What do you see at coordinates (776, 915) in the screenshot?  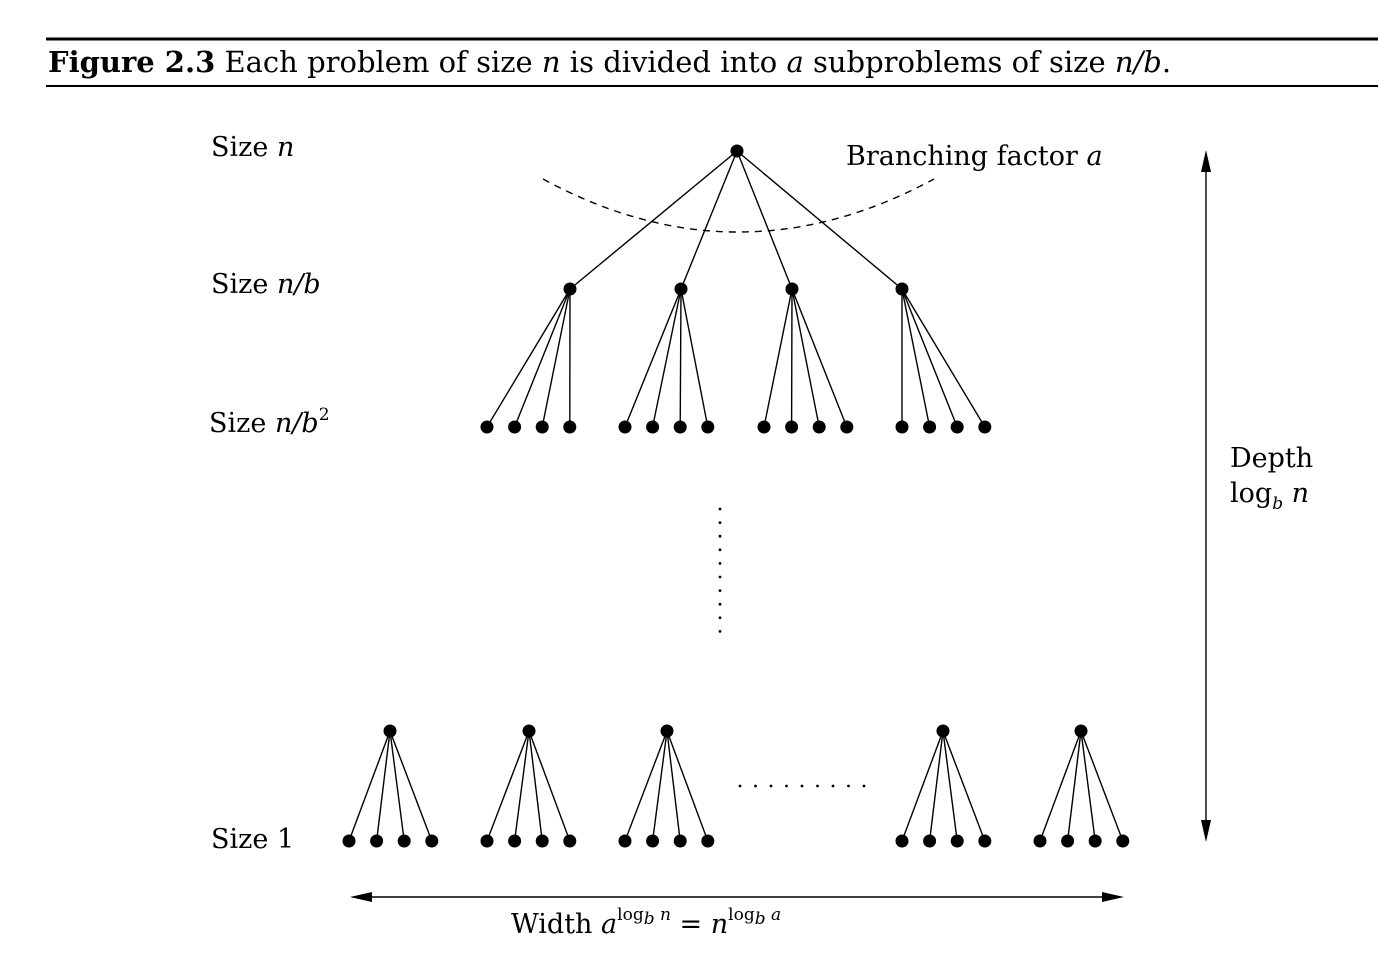 I see `width-exp2-arg: a` at bounding box center [776, 915].